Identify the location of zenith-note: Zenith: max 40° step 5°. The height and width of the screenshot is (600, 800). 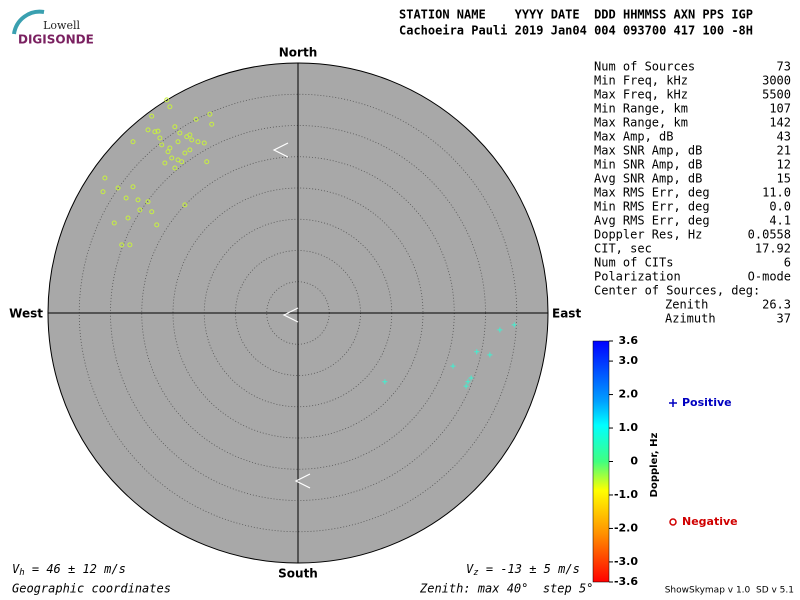
(506, 589).